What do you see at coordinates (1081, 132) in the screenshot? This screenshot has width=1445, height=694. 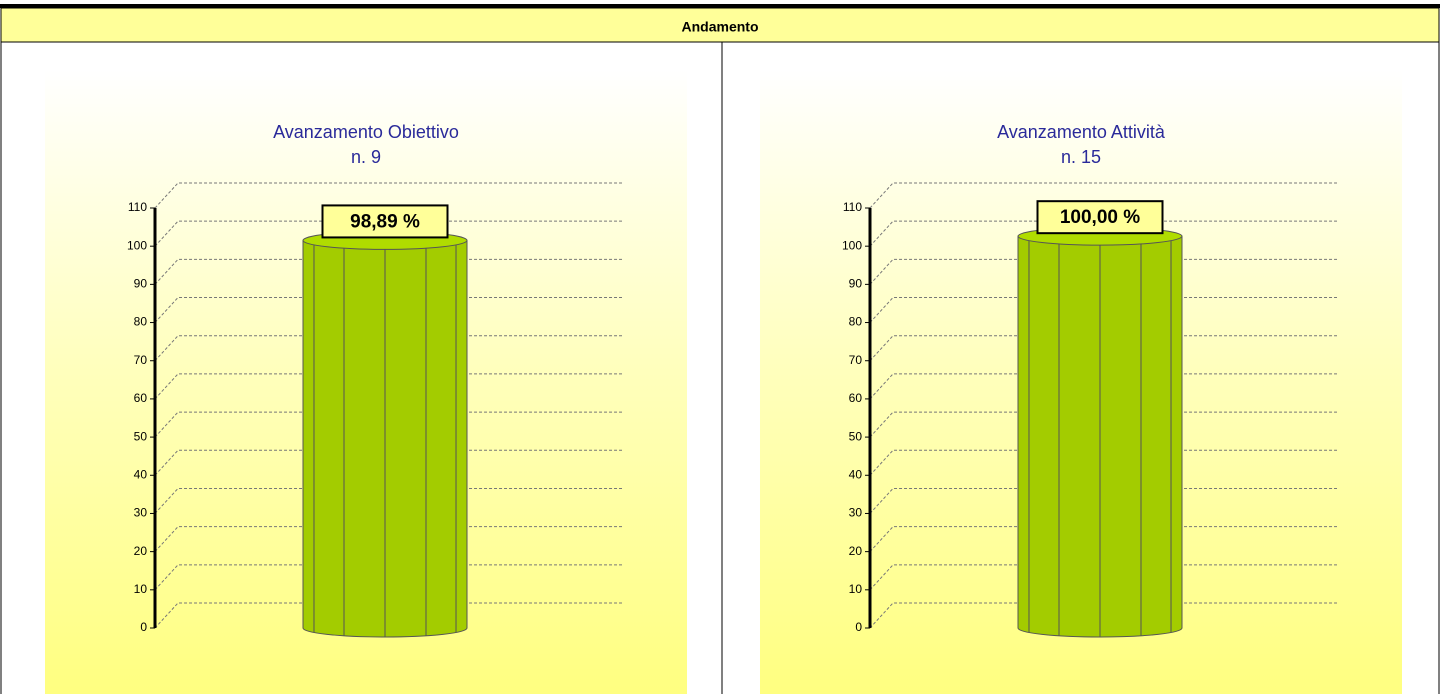 I see `chart-title: Avanzamento Attività` at bounding box center [1081, 132].